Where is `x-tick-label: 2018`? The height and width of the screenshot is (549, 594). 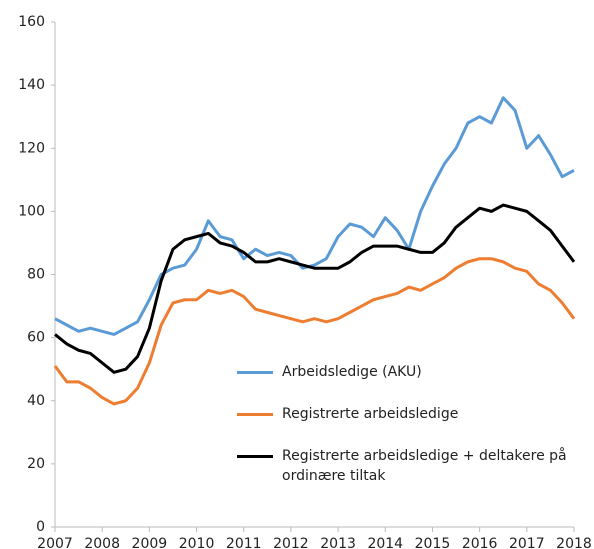 x-tick-label: 2018 is located at coordinates (574, 542).